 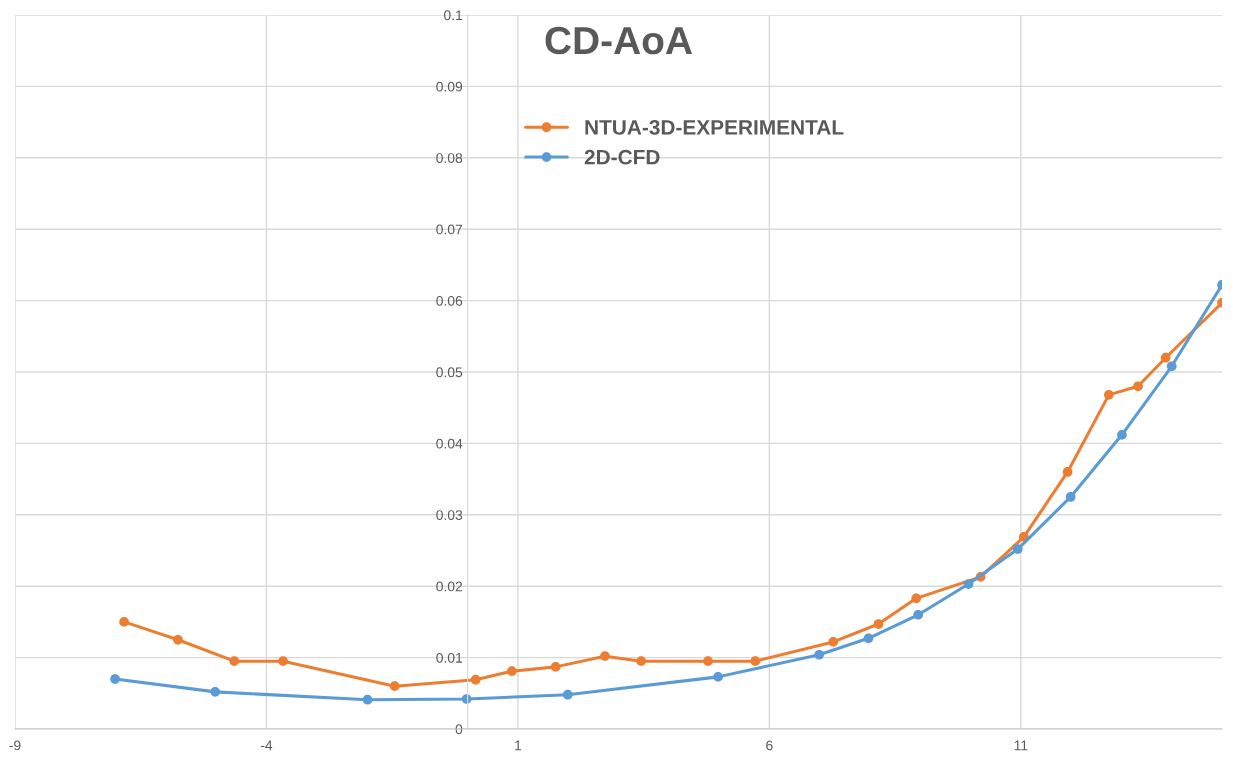 What do you see at coordinates (449, 86) in the screenshot?
I see `y-tick-label: 0.09` at bounding box center [449, 86].